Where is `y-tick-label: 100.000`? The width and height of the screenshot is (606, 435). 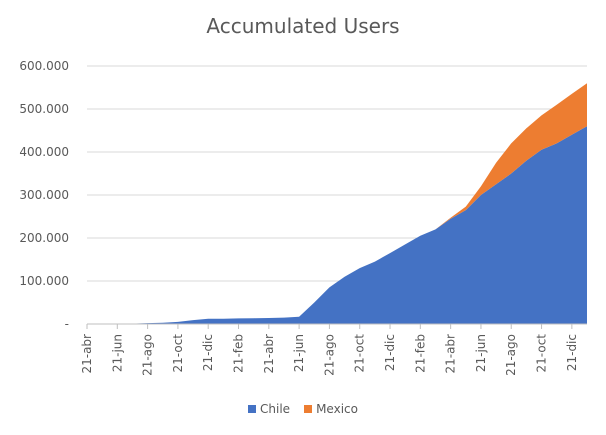
y-tick-label: 100.000 is located at coordinates (44, 281).